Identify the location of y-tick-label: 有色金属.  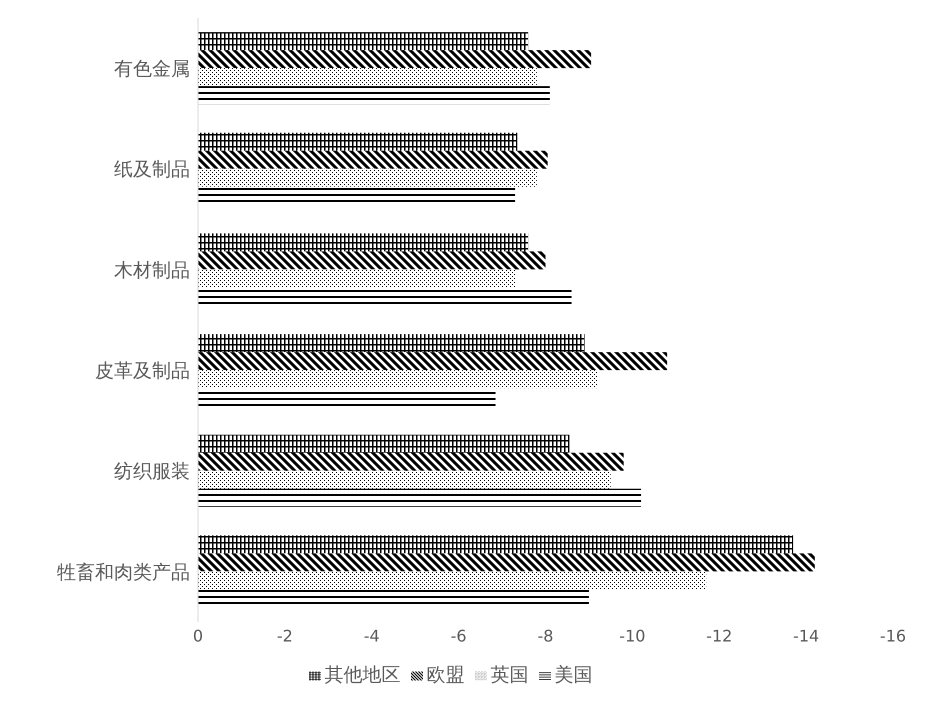
(152, 69).